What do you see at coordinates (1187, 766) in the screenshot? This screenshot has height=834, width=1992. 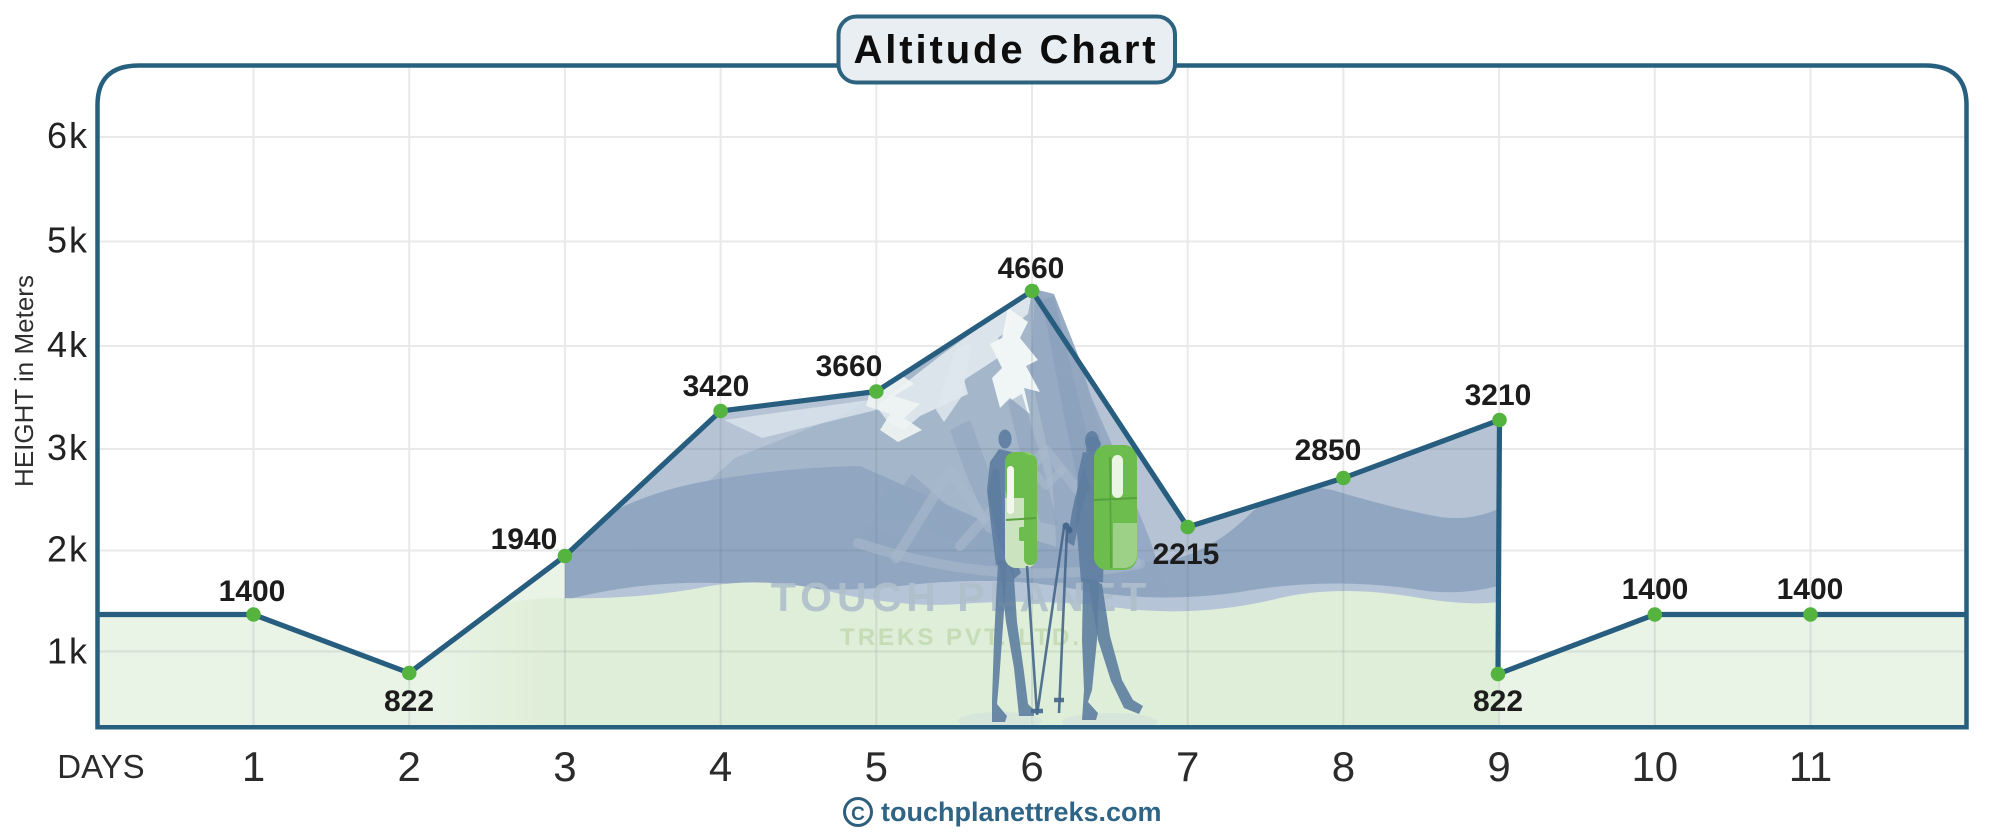 I see `svg-text: 7` at bounding box center [1187, 766].